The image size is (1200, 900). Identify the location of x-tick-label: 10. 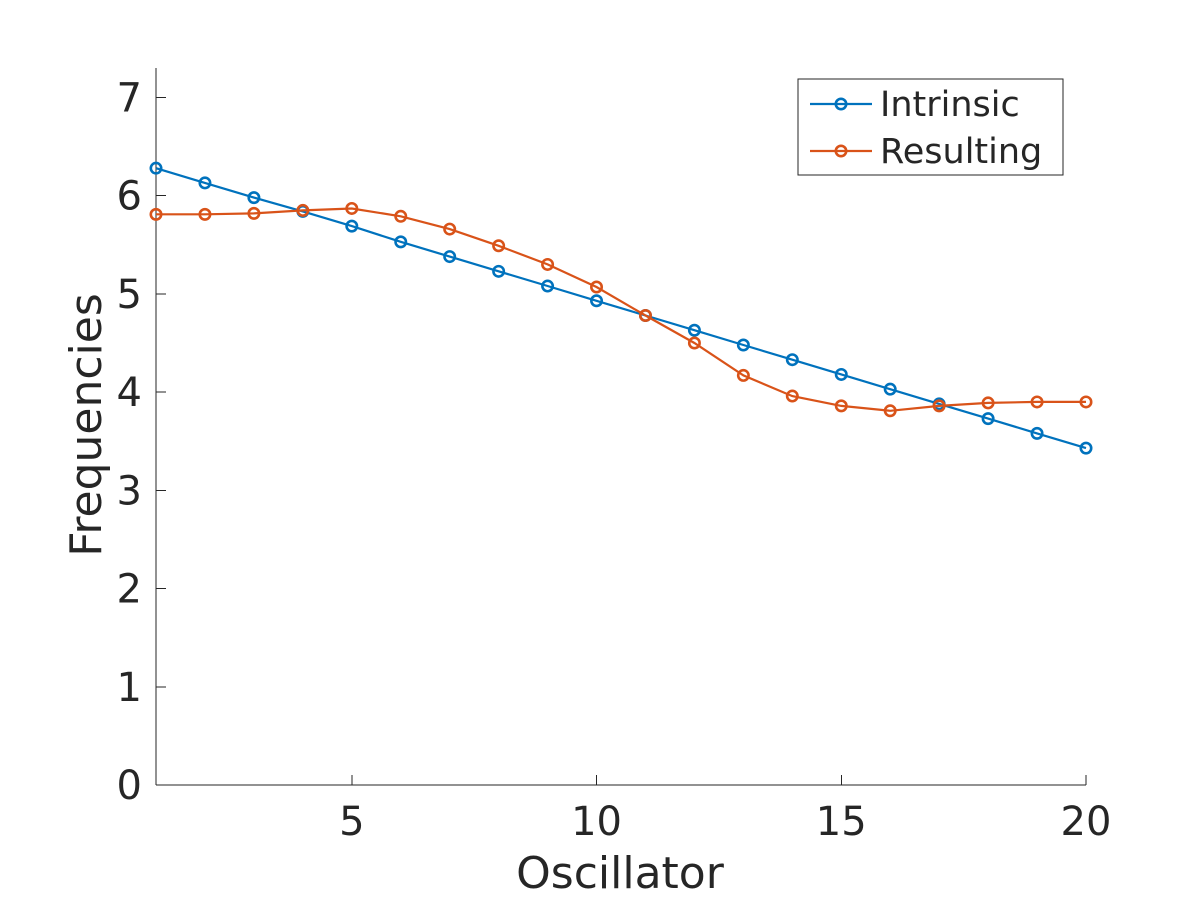
(596, 822).